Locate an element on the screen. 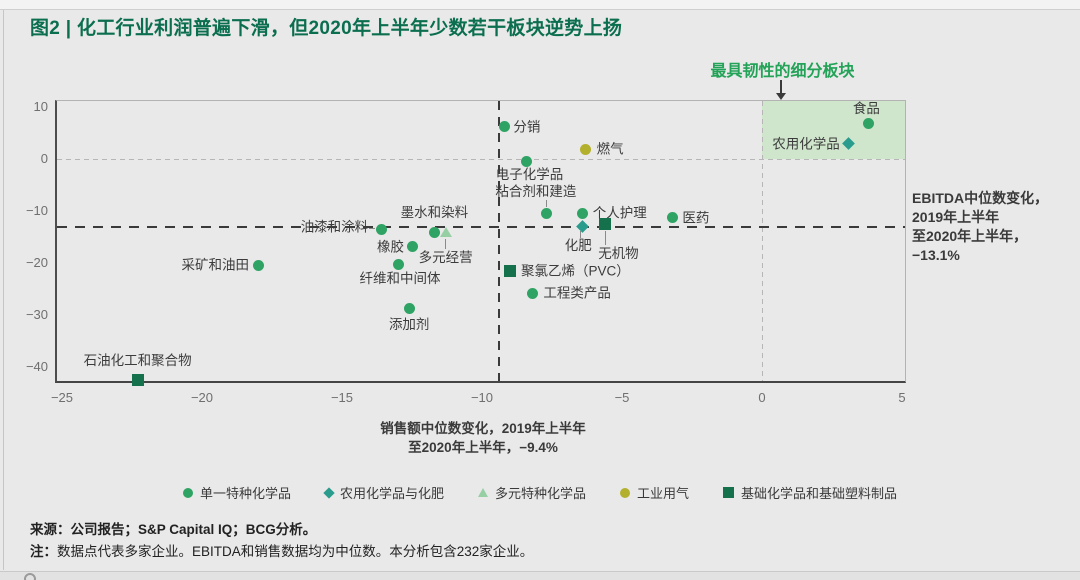  data-point-label: 石油化工和聚合物 is located at coordinates (137, 360).